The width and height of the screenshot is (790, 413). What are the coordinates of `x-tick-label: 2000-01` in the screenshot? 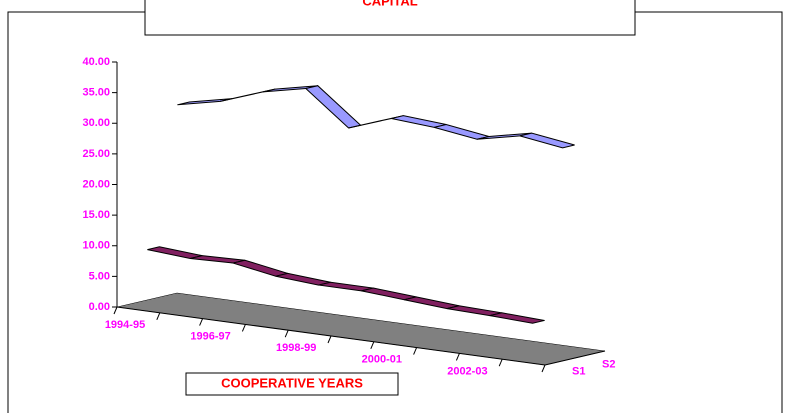 It's located at (382, 360).